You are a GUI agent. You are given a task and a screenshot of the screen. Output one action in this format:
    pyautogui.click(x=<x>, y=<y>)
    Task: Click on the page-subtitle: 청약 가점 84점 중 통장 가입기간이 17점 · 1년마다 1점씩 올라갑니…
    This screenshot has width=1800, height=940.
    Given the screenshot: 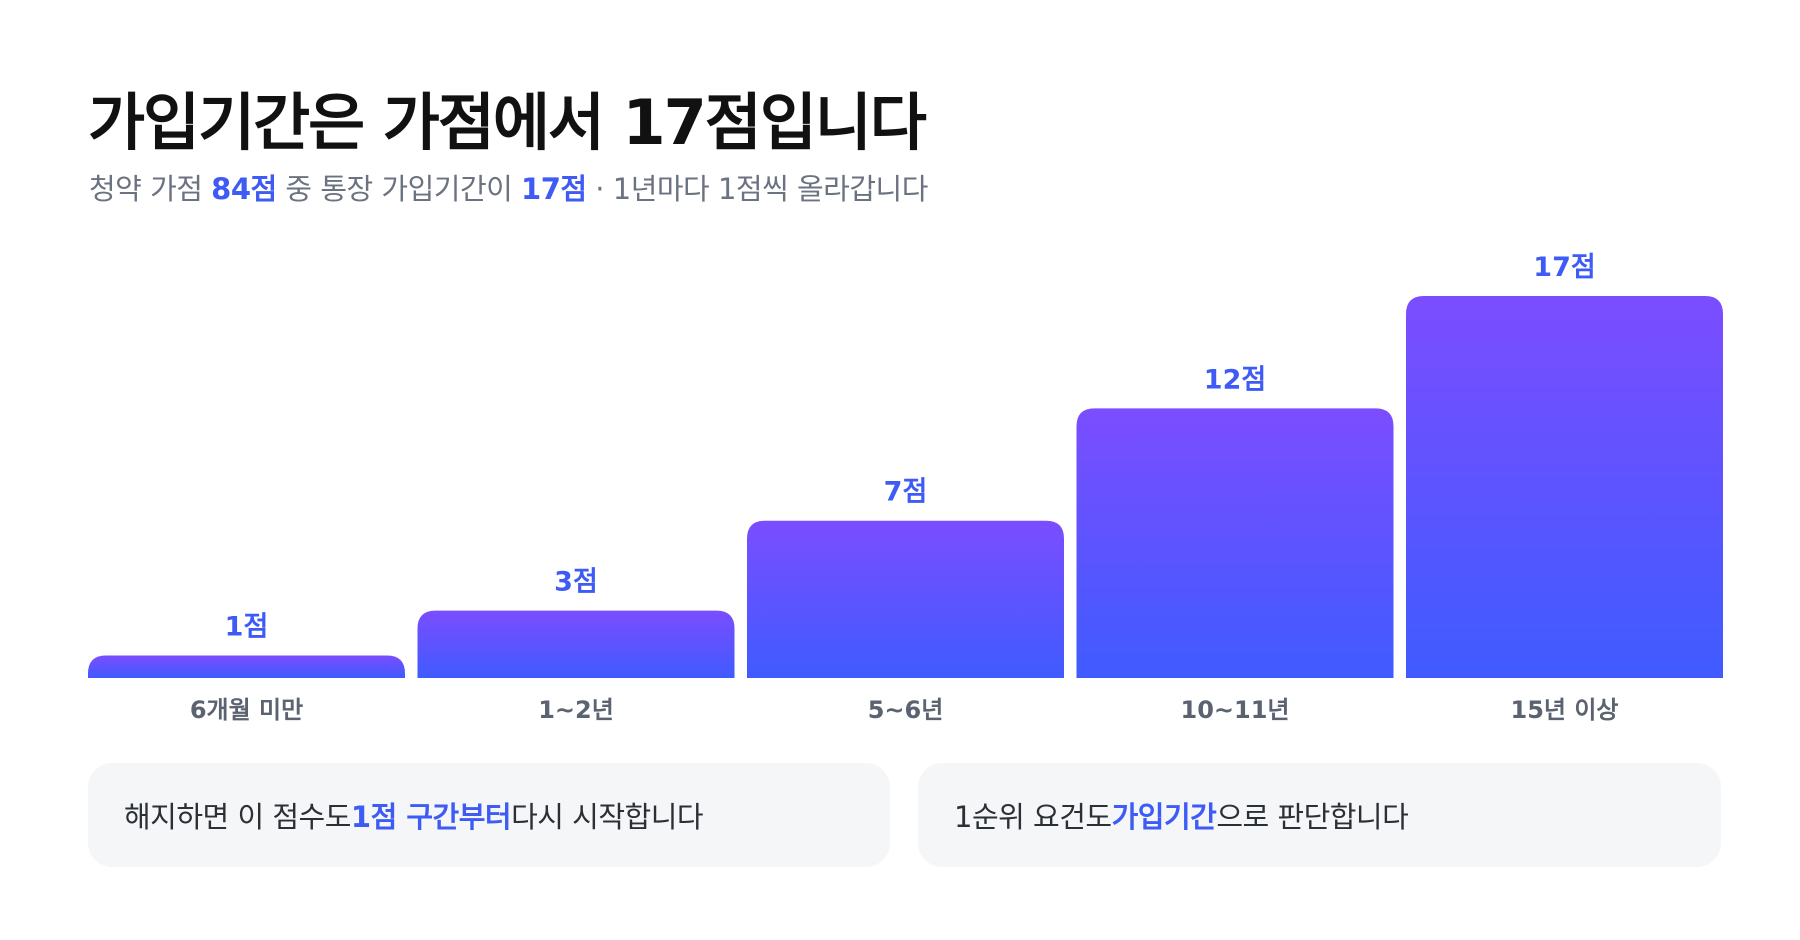 What is the action you would take?
    pyautogui.click(x=508, y=187)
    